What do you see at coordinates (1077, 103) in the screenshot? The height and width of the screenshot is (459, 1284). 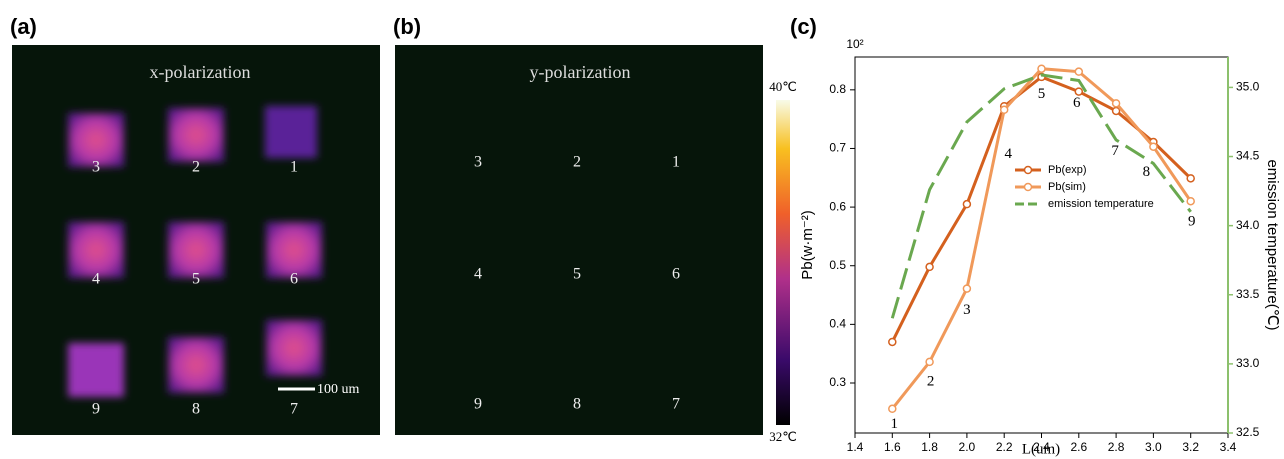 I see `point-annotation: 6` at bounding box center [1077, 103].